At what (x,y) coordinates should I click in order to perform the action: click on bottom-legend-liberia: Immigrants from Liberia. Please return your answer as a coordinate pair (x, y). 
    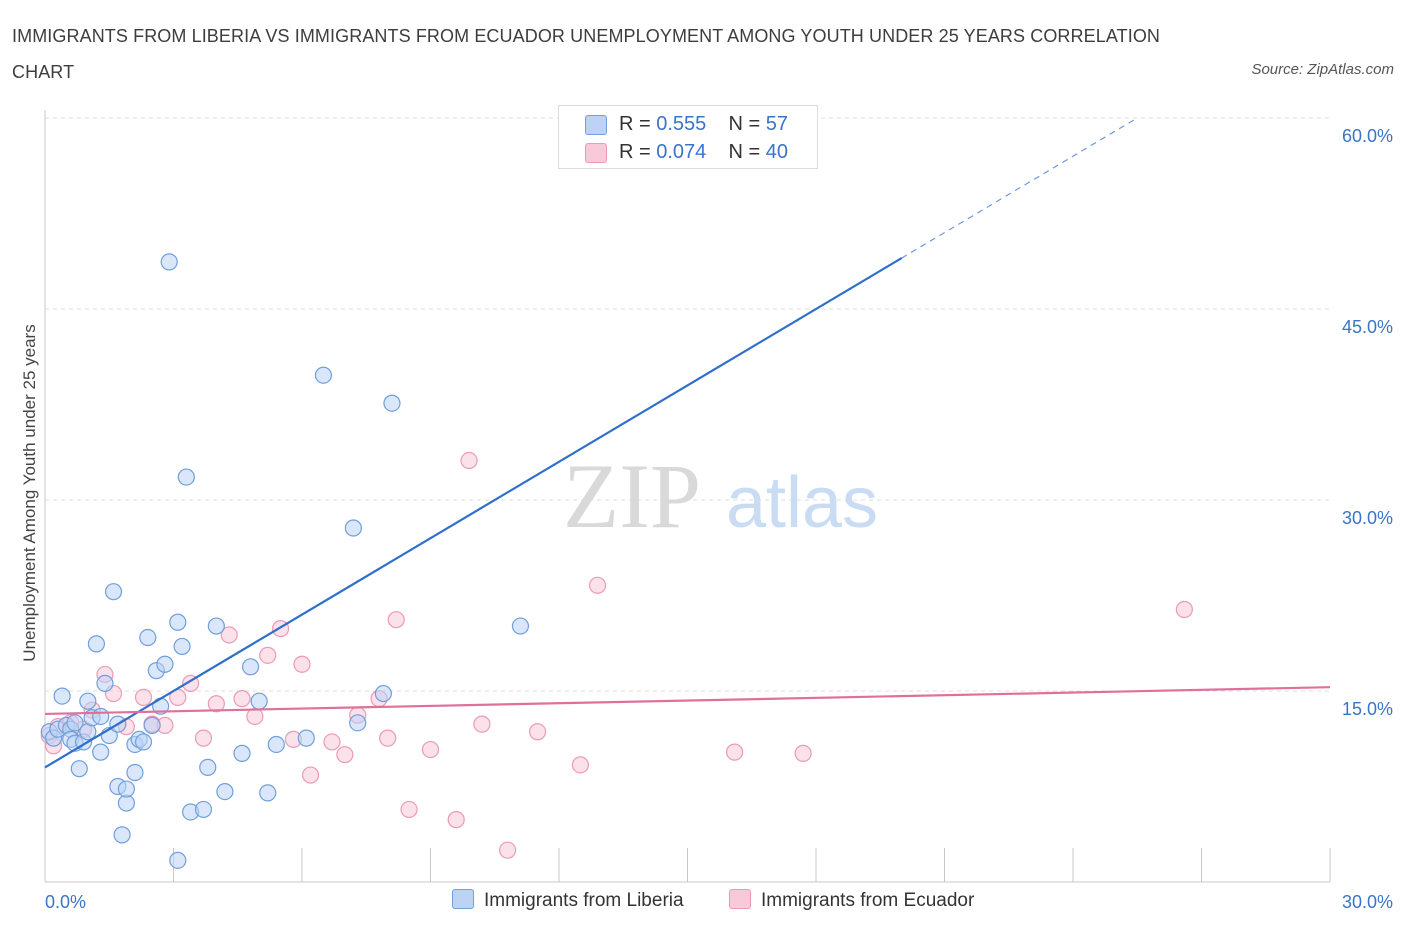
    Looking at the image, I should click on (568, 900).